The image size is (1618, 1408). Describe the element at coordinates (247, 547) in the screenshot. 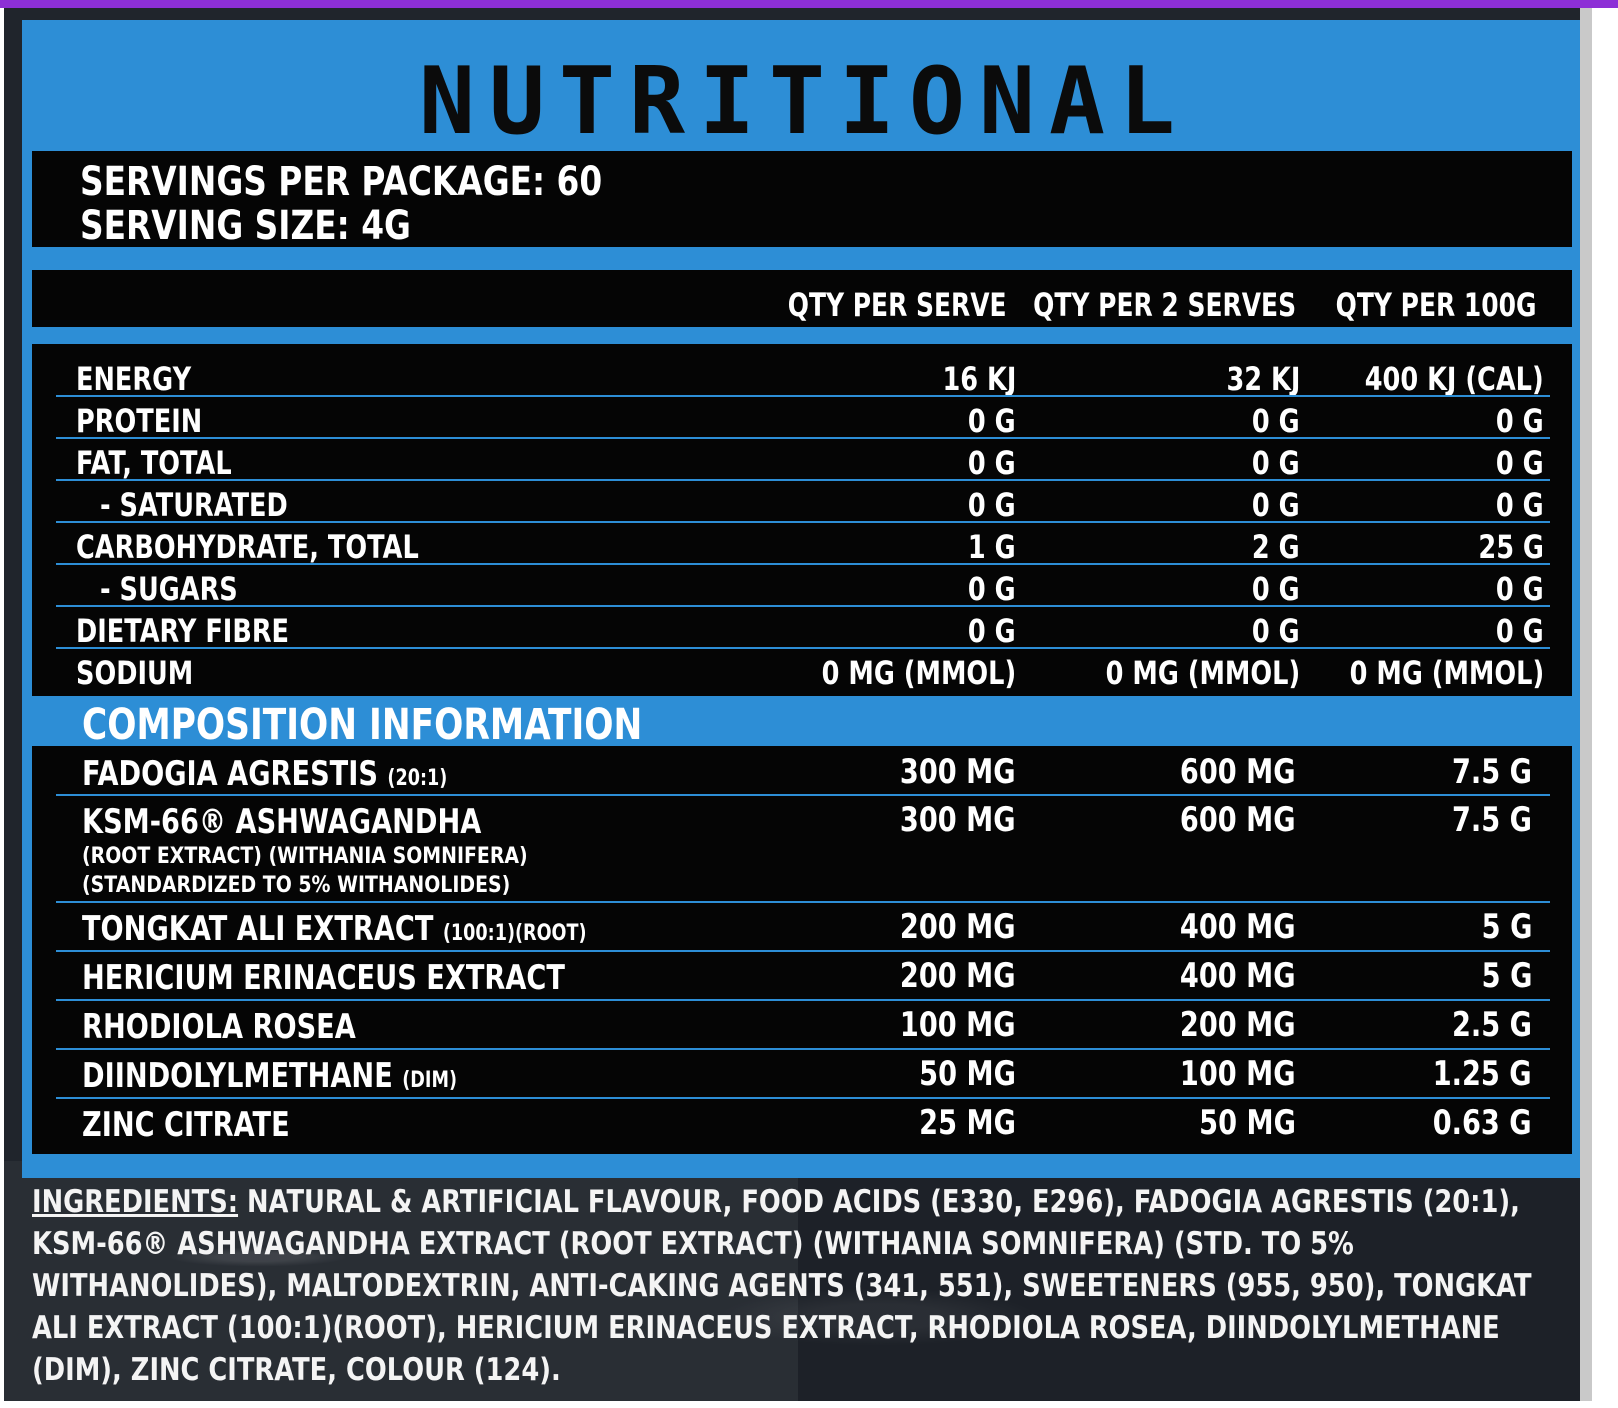

I see `nutrient-name: CARBOHYDRATE, TOTAL` at that location.